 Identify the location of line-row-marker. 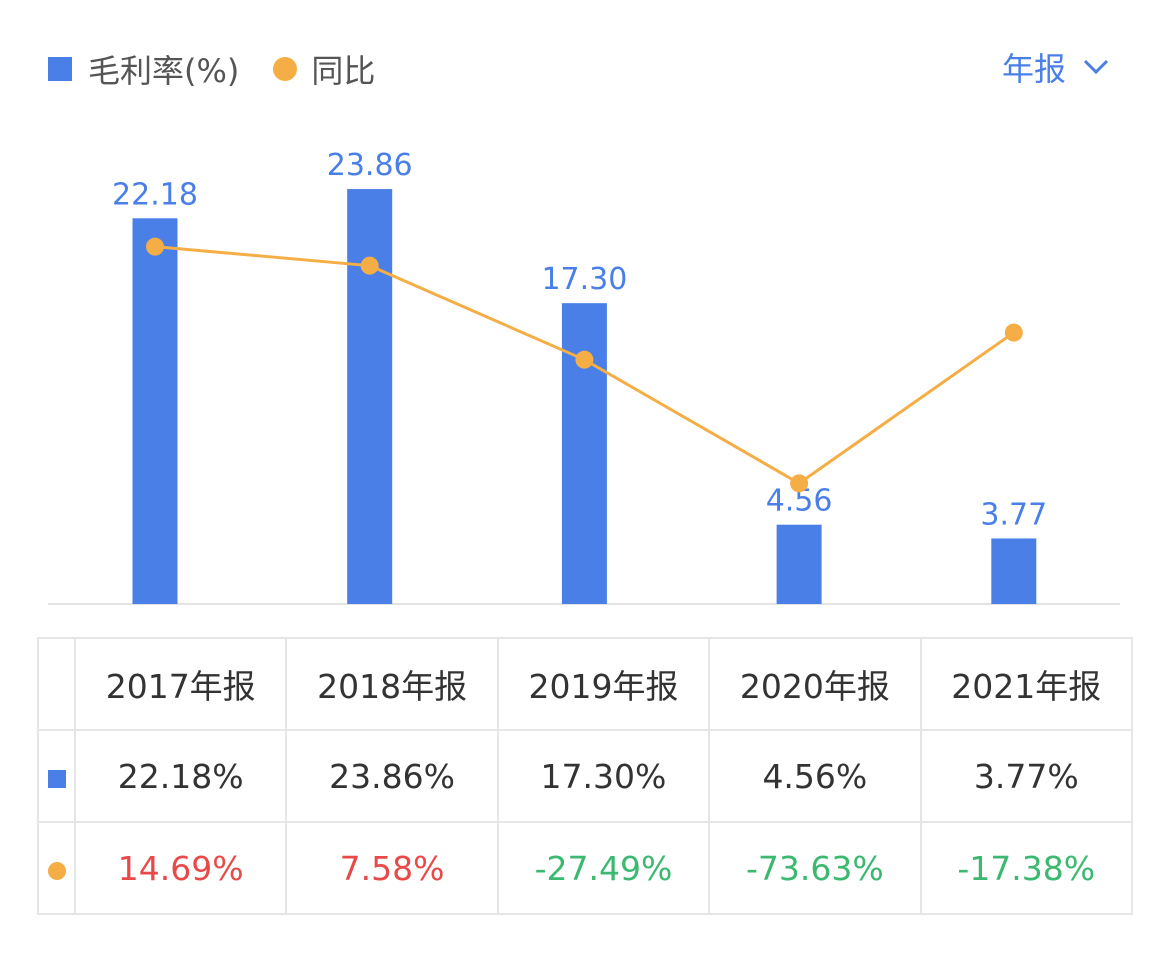
(56, 868).